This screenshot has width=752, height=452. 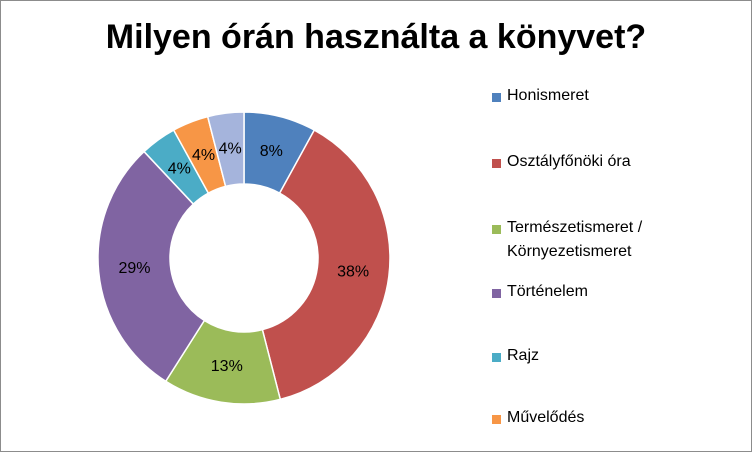 I want to click on data-label-1: 8%, so click(x=271, y=151).